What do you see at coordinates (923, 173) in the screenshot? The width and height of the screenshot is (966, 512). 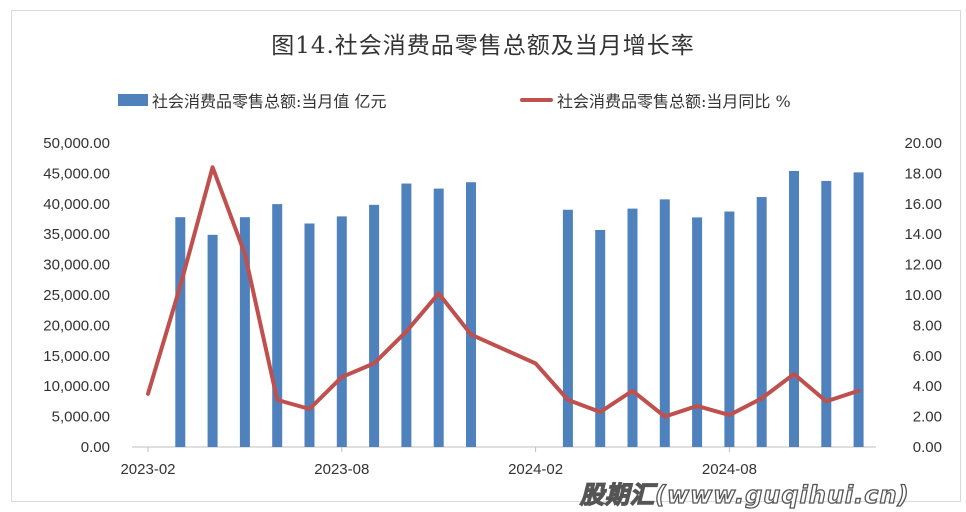 I see `y-right-tick-label: 18.00` at bounding box center [923, 173].